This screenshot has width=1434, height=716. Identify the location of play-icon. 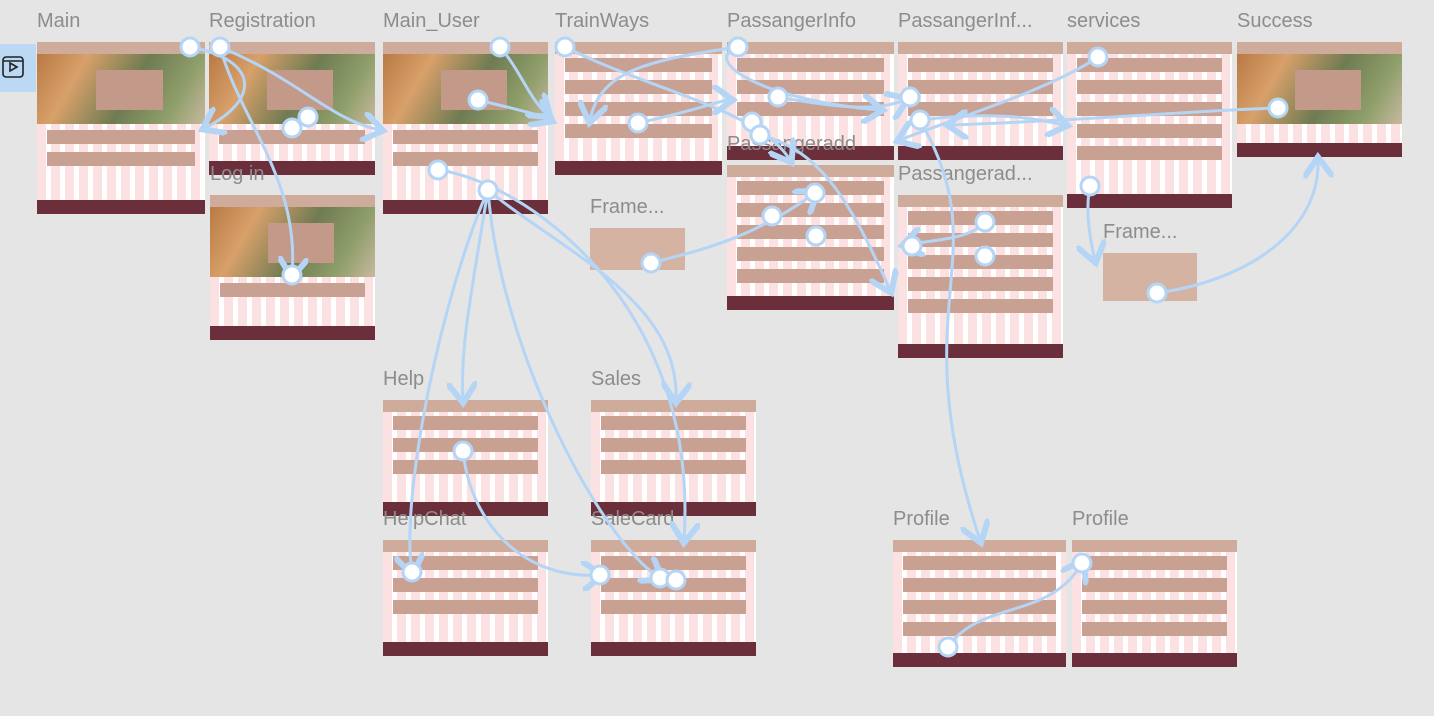
(13, 67).